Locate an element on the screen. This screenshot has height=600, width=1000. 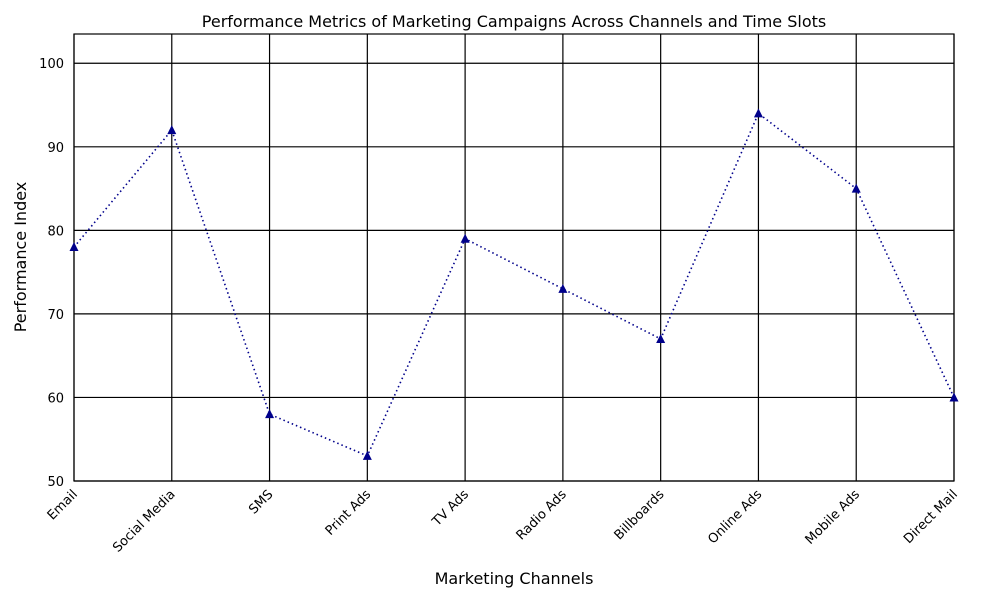
y-tick-label: 70 is located at coordinates (55, 315).